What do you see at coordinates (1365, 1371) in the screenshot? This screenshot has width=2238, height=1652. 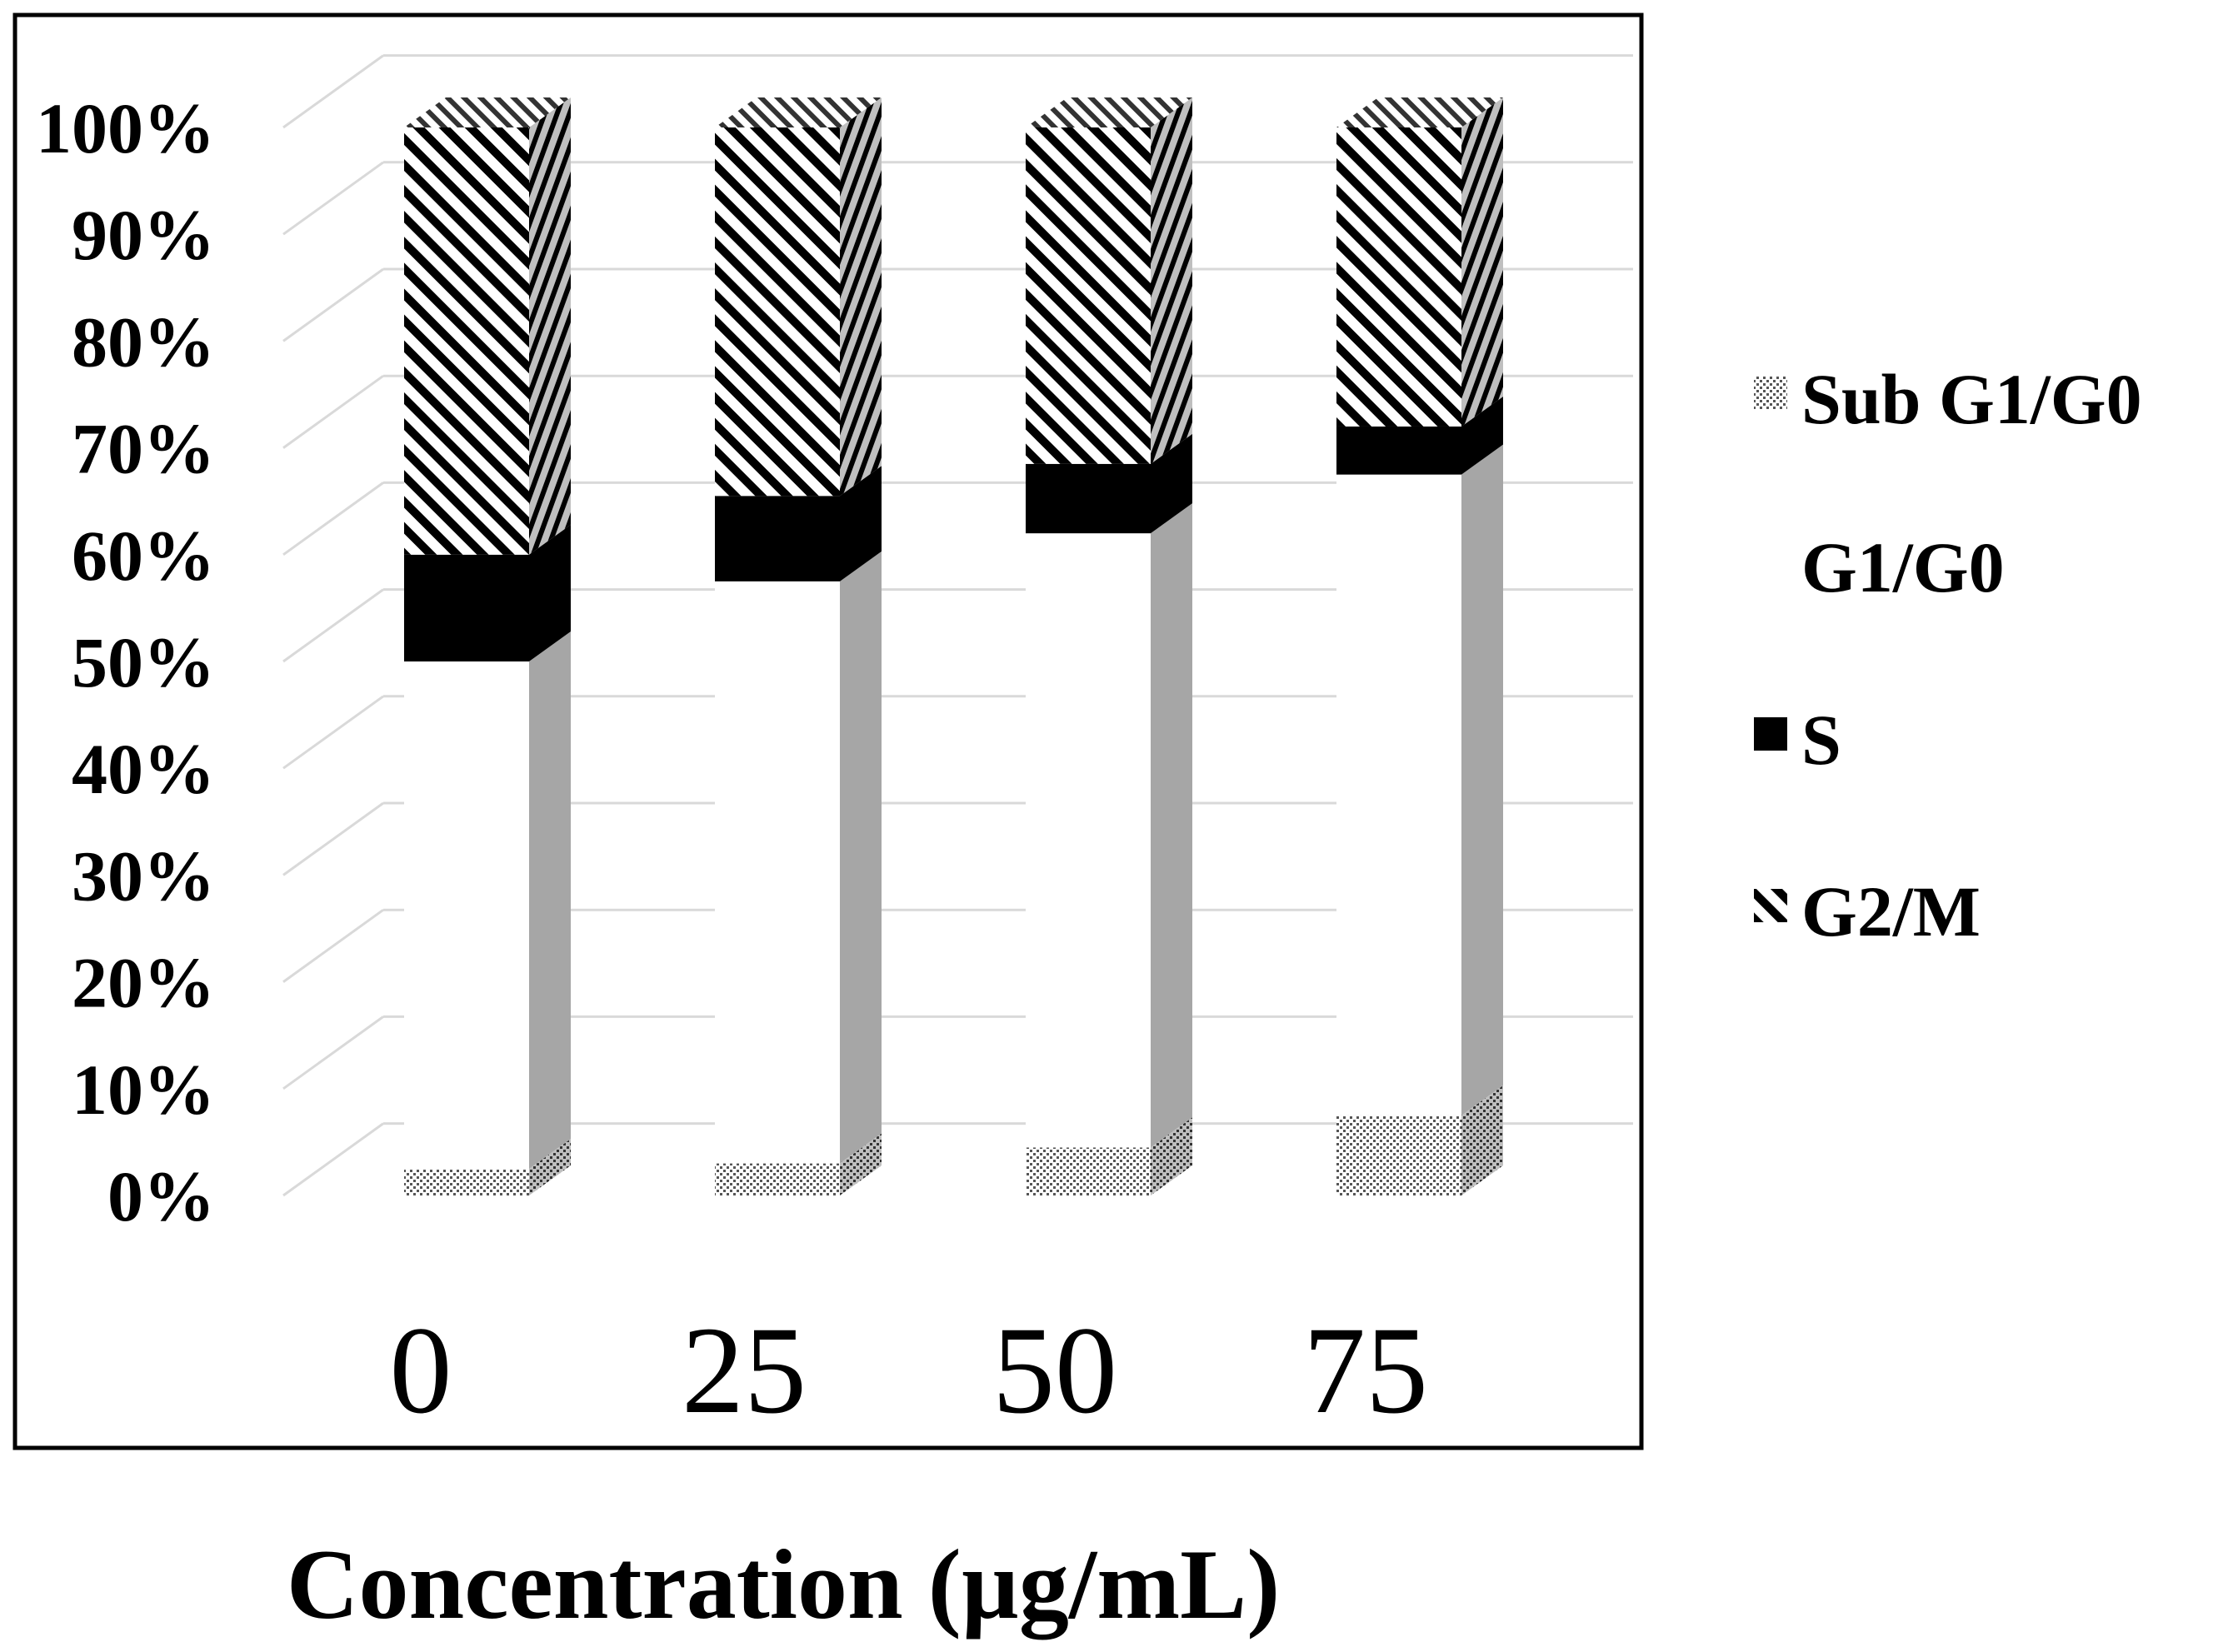 I see `x-tick-label: 75` at bounding box center [1365, 1371].